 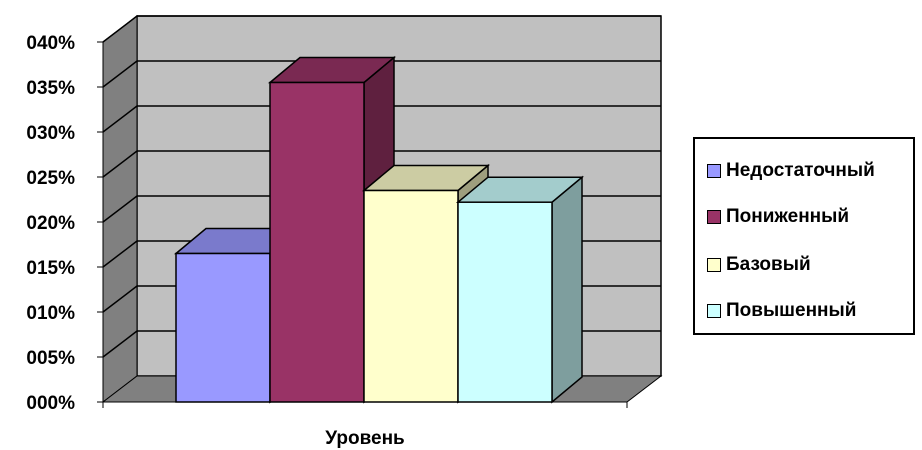 I want to click on legend-item-3: Повышенный, so click(x=781, y=311).